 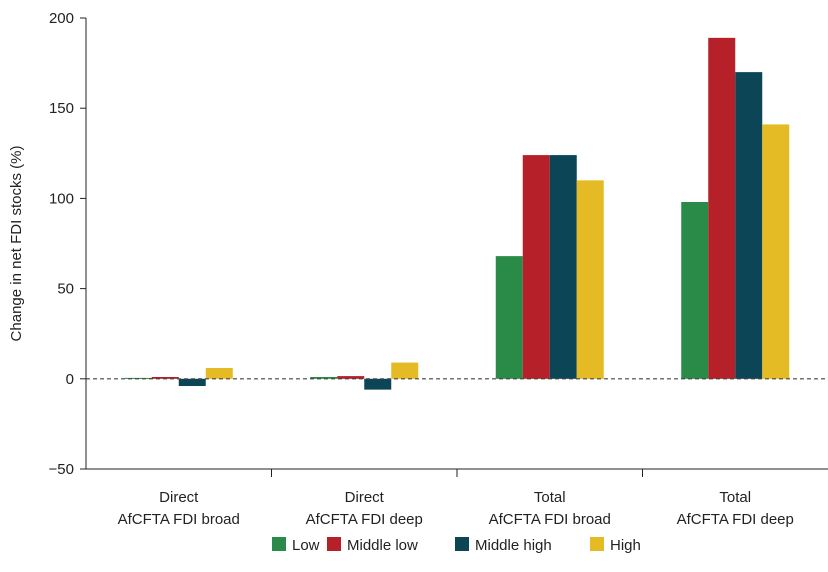 What do you see at coordinates (513, 545) in the screenshot?
I see `legend-label: Middle high` at bounding box center [513, 545].